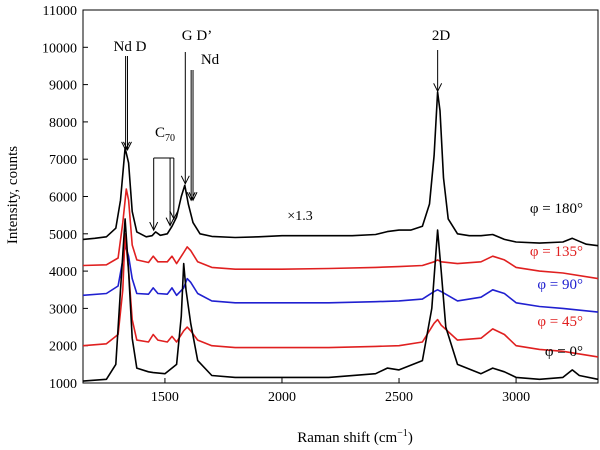  What do you see at coordinates (63, 272) in the screenshot?
I see `y-tick-label: 4000` at bounding box center [63, 272].